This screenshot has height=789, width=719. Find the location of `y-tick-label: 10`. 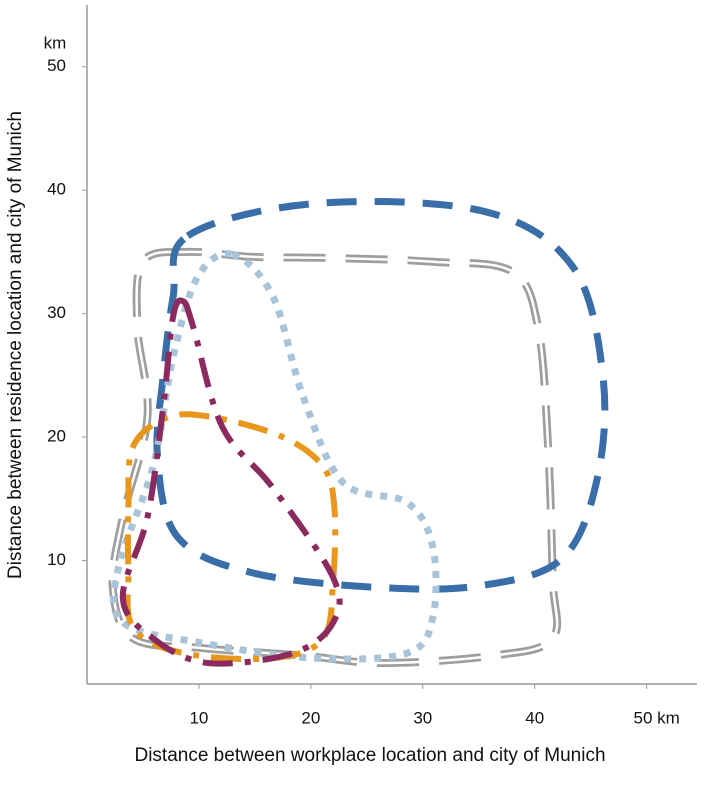

y-tick-label: 10 is located at coordinates (56, 559).